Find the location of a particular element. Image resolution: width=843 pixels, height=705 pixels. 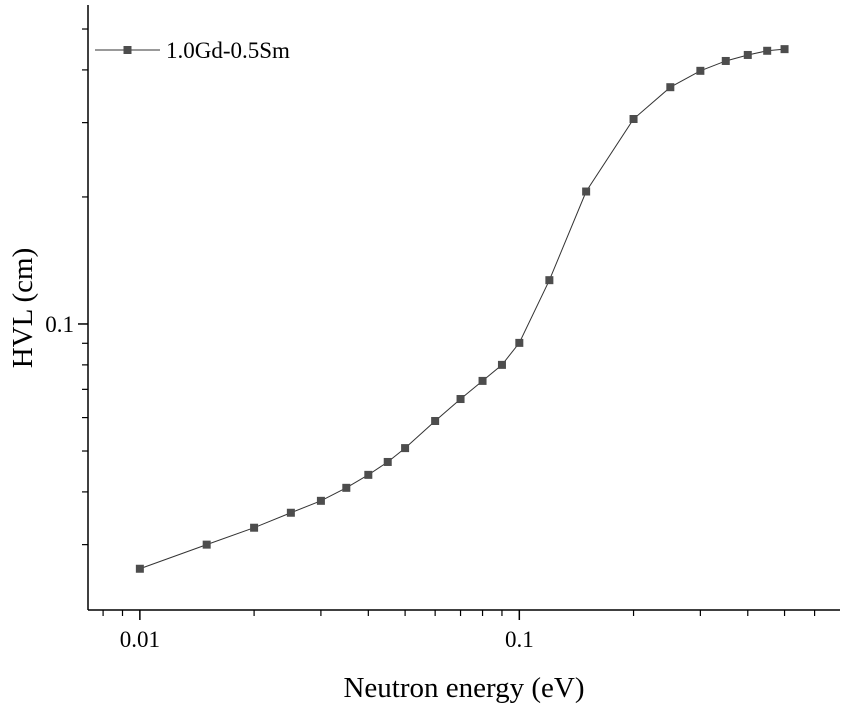

x-tick-label: 0.1 is located at coordinates (519, 639).